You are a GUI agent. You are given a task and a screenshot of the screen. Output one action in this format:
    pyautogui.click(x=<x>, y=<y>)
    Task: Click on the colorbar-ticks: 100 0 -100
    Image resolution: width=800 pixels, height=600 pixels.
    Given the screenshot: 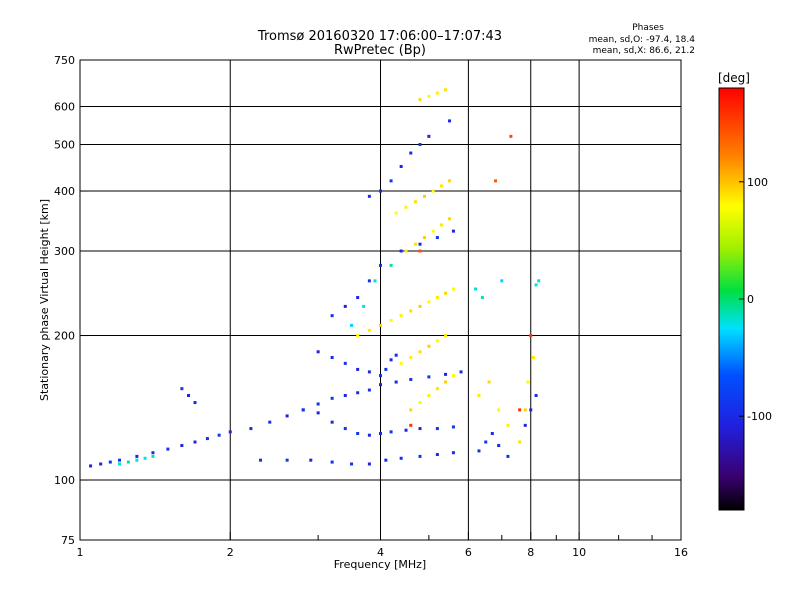 What is the action you would take?
    pyautogui.click(x=755, y=299)
    